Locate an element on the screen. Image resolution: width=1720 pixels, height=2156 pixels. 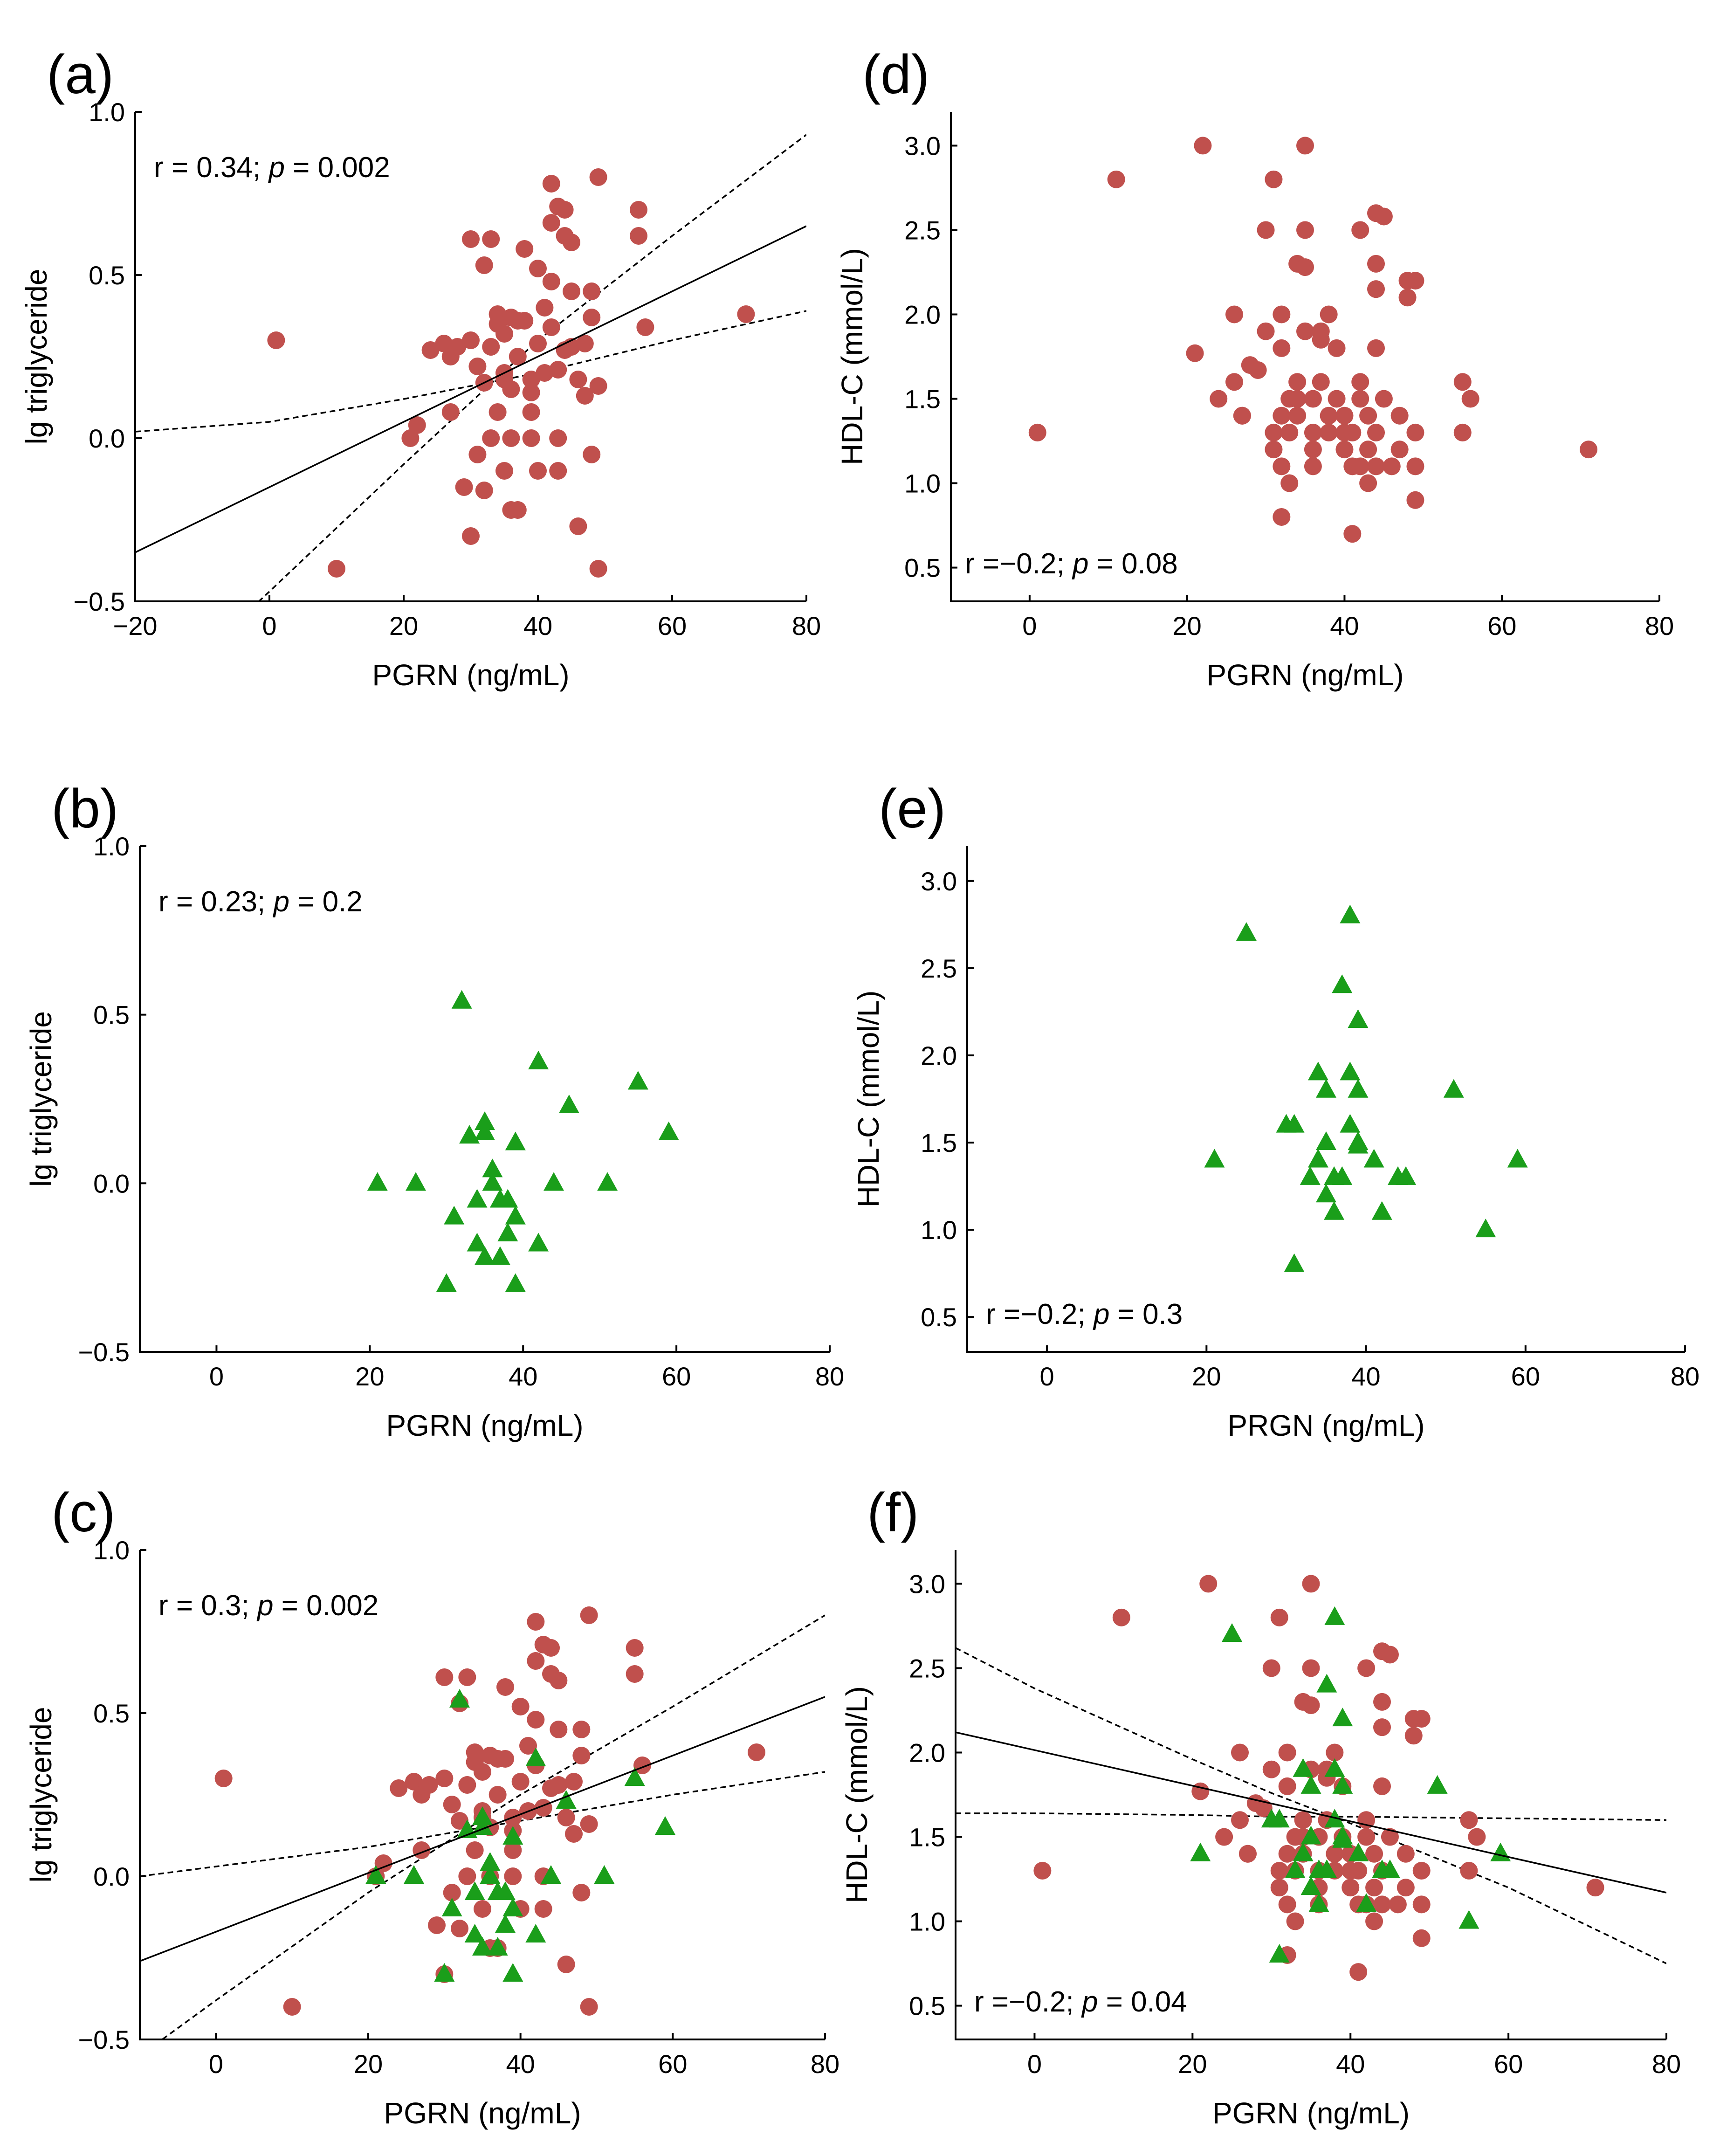
ci-band-lower is located at coordinates (482, 1824).